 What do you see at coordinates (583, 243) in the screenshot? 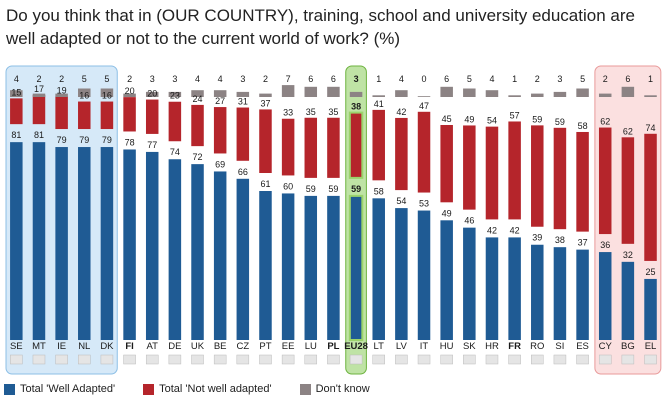
I see `label-well-es: 37` at bounding box center [583, 243].